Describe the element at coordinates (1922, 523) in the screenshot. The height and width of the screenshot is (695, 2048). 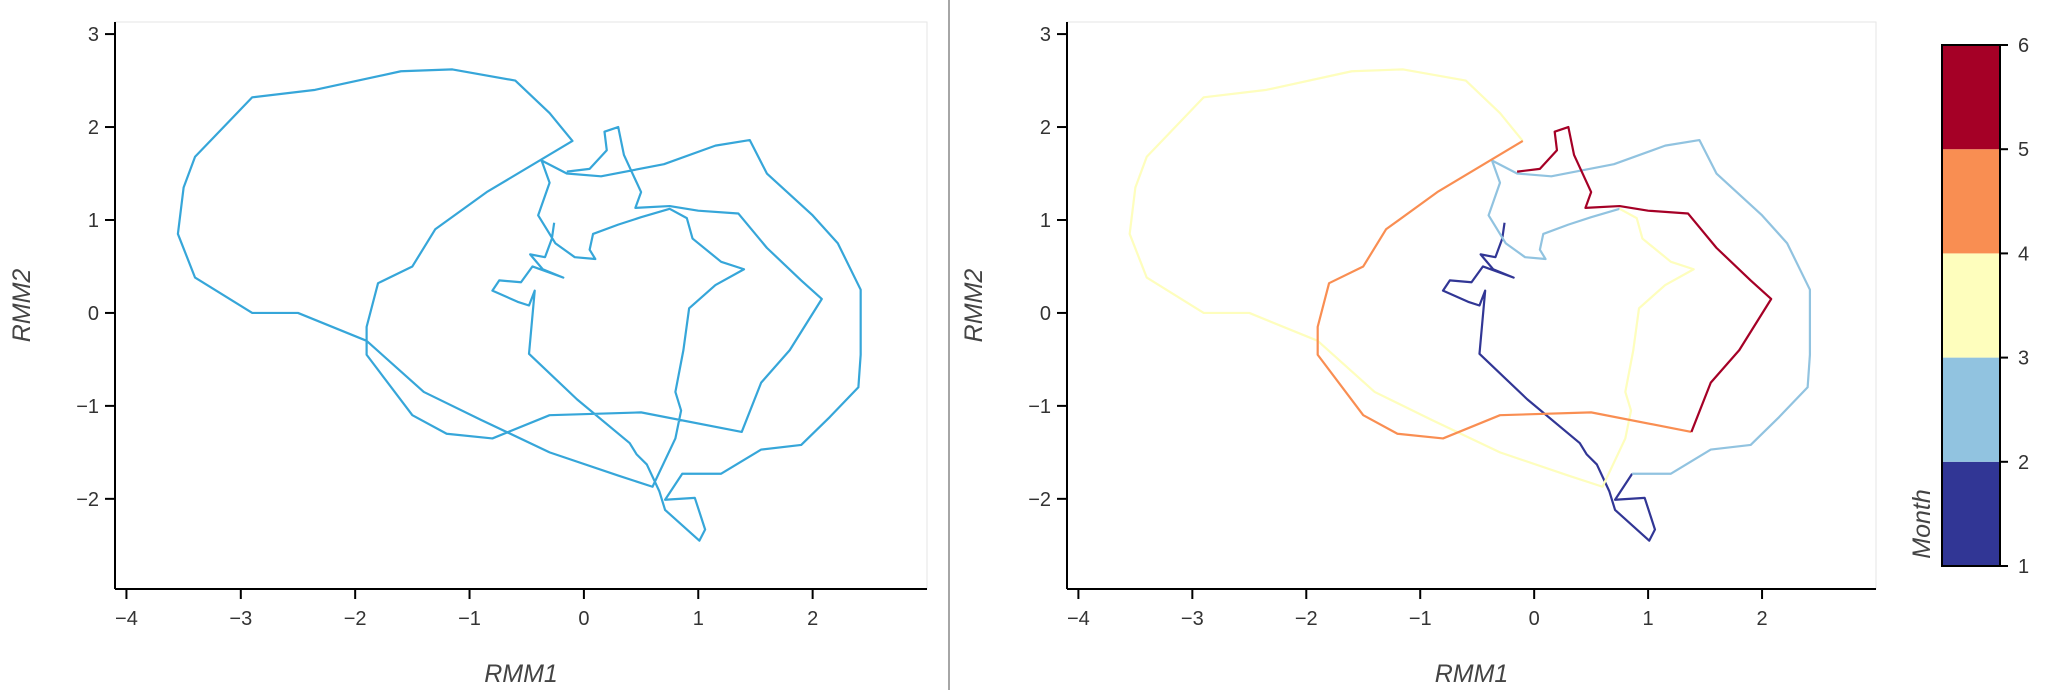
I see `colorbar-label: Month` at that location.